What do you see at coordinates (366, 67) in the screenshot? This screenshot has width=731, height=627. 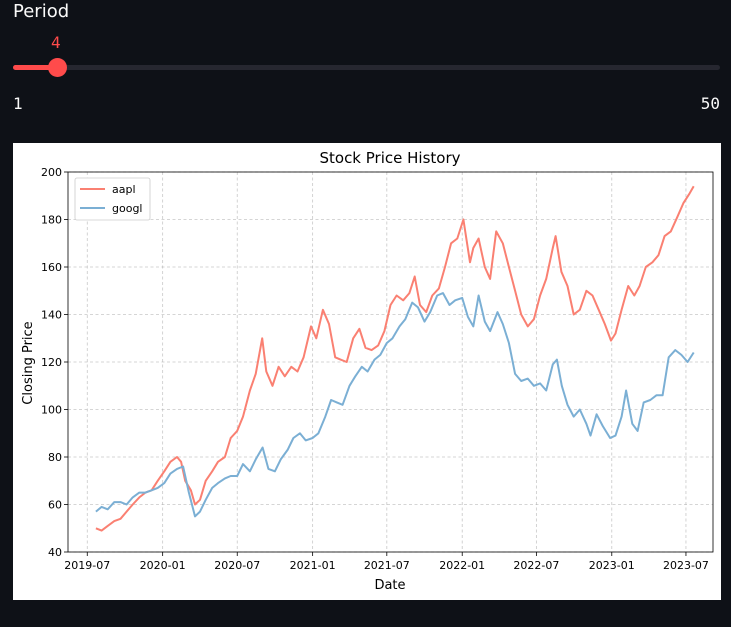 I see `period-slider-track` at bounding box center [366, 67].